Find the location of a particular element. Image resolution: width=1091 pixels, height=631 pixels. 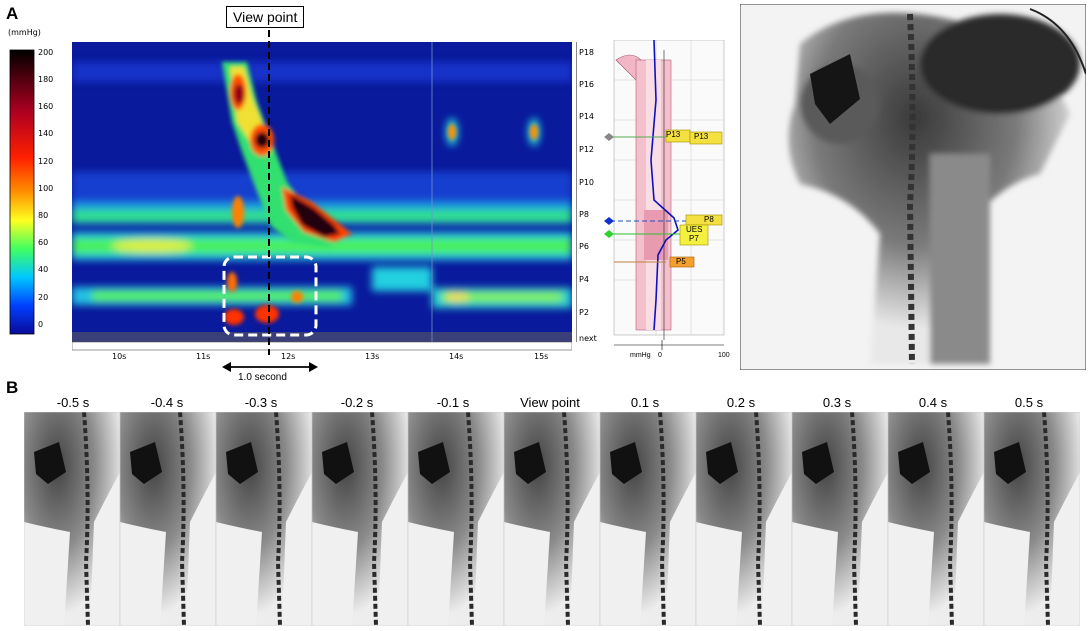

colorbar-tick: 40 is located at coordinates (43, 269).